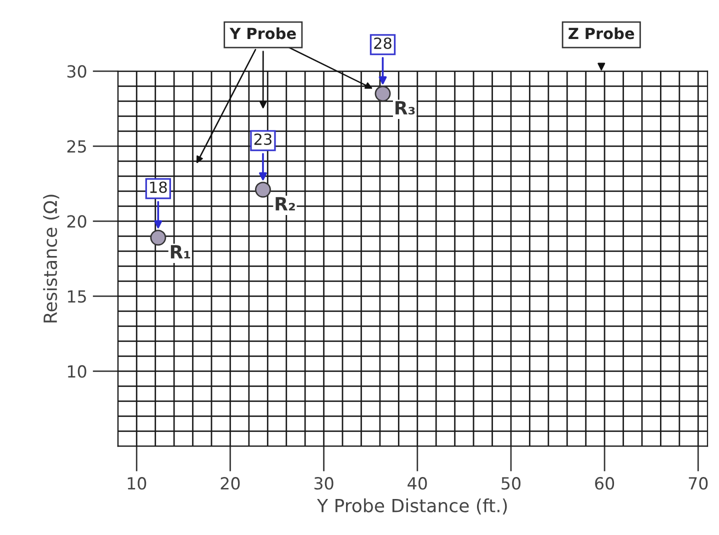  What do you see at coordinates (324, 483) in the screenshot?
I see `x-tick-label: 30` at bounding box center [324, 483].